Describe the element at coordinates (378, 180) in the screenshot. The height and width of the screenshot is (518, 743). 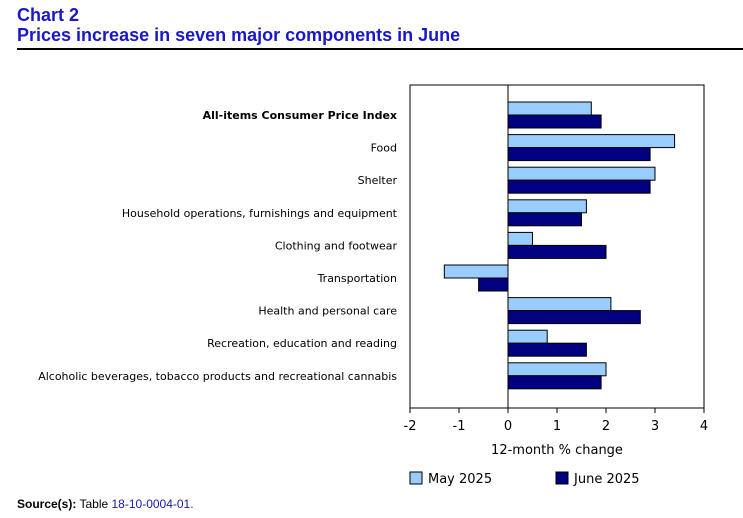
I see `category-label: Shelter` at that location.